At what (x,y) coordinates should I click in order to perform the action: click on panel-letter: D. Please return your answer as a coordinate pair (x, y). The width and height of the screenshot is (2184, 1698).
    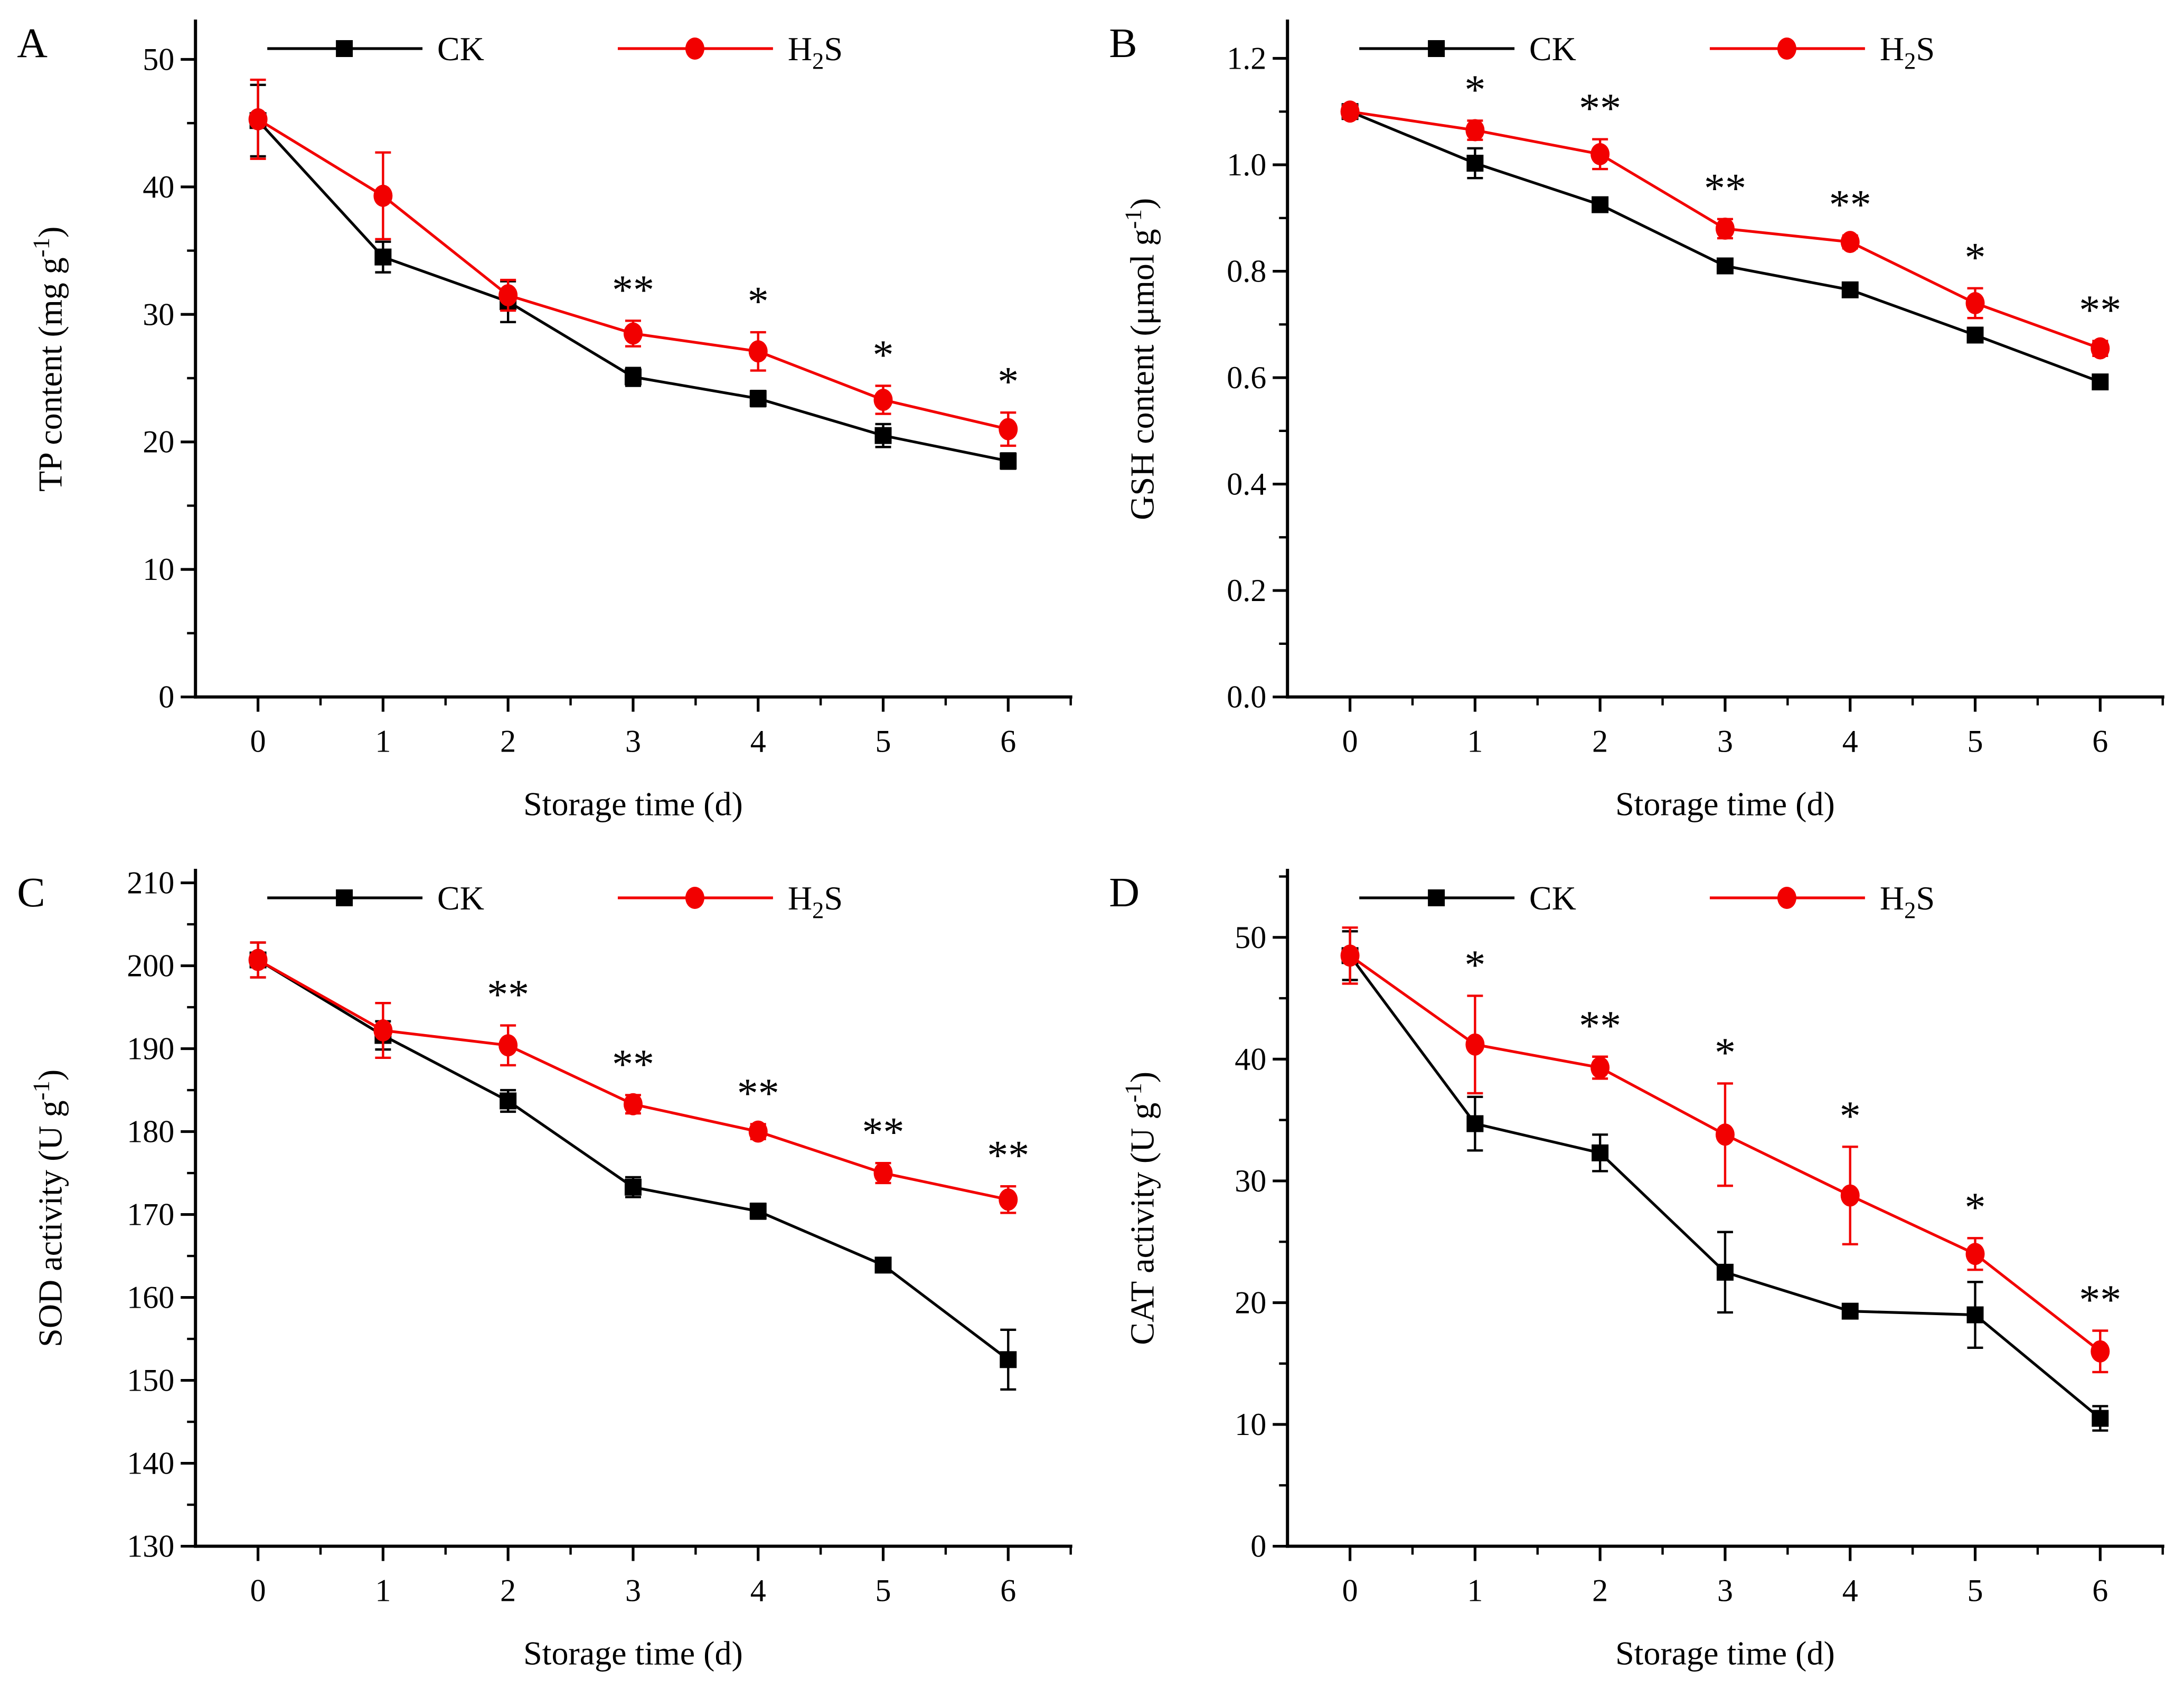
    Looking at the image, I should click on (1124, 892).